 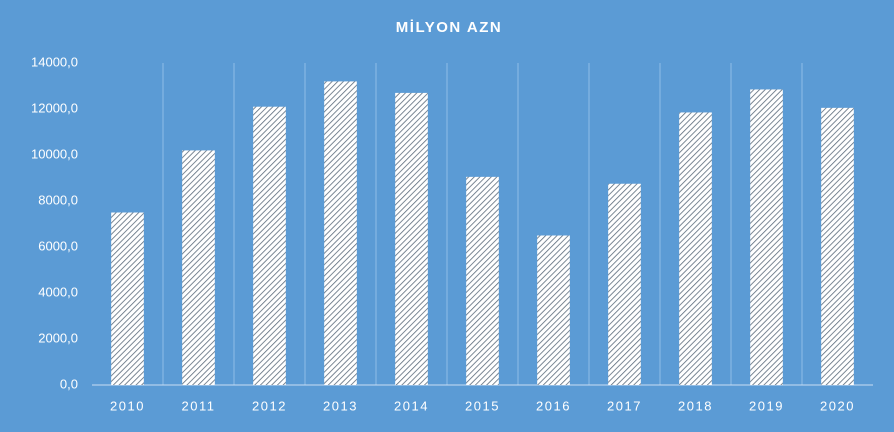 I want to click on y-tick-label: 8000,0, so click(x=58, y=199).